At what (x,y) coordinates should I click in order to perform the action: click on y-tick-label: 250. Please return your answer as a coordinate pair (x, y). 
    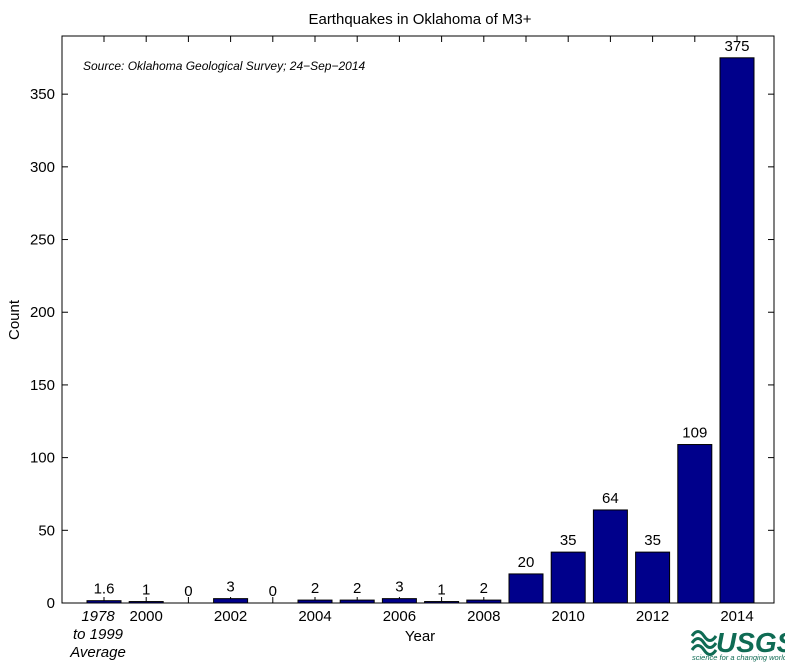
    Looking at the image, I should click on (42, 240).